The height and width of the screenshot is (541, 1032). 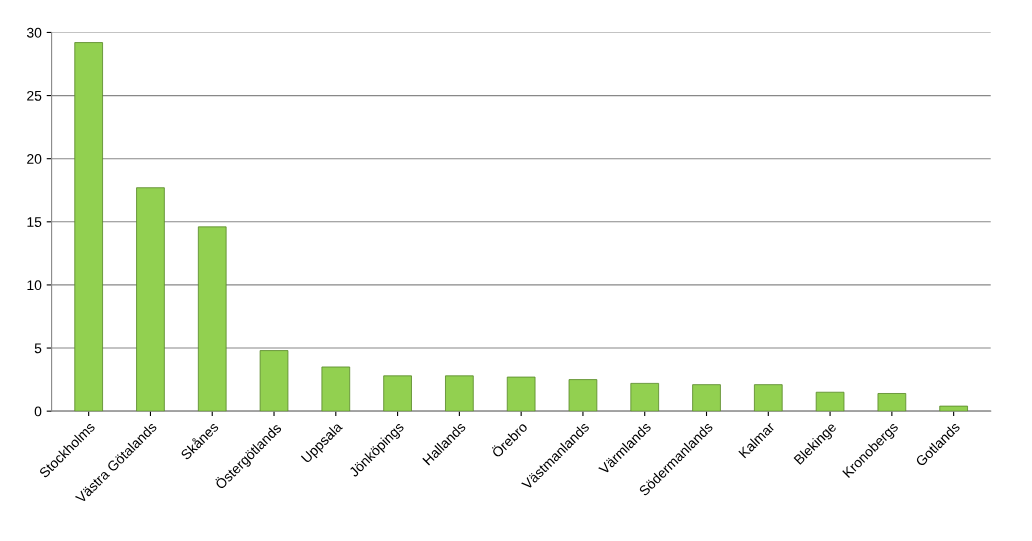 What do you see at coordinates (34, 95) in the screenshot?
I see `y-tick-label: 25` at bounding box center [34, 95].